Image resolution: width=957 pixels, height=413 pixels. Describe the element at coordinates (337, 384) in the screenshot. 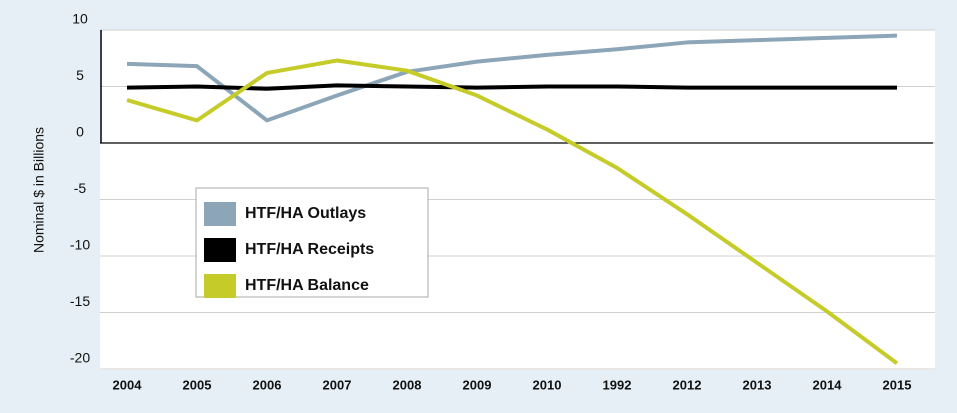

I see `x-tick-label: 2007` at that location.